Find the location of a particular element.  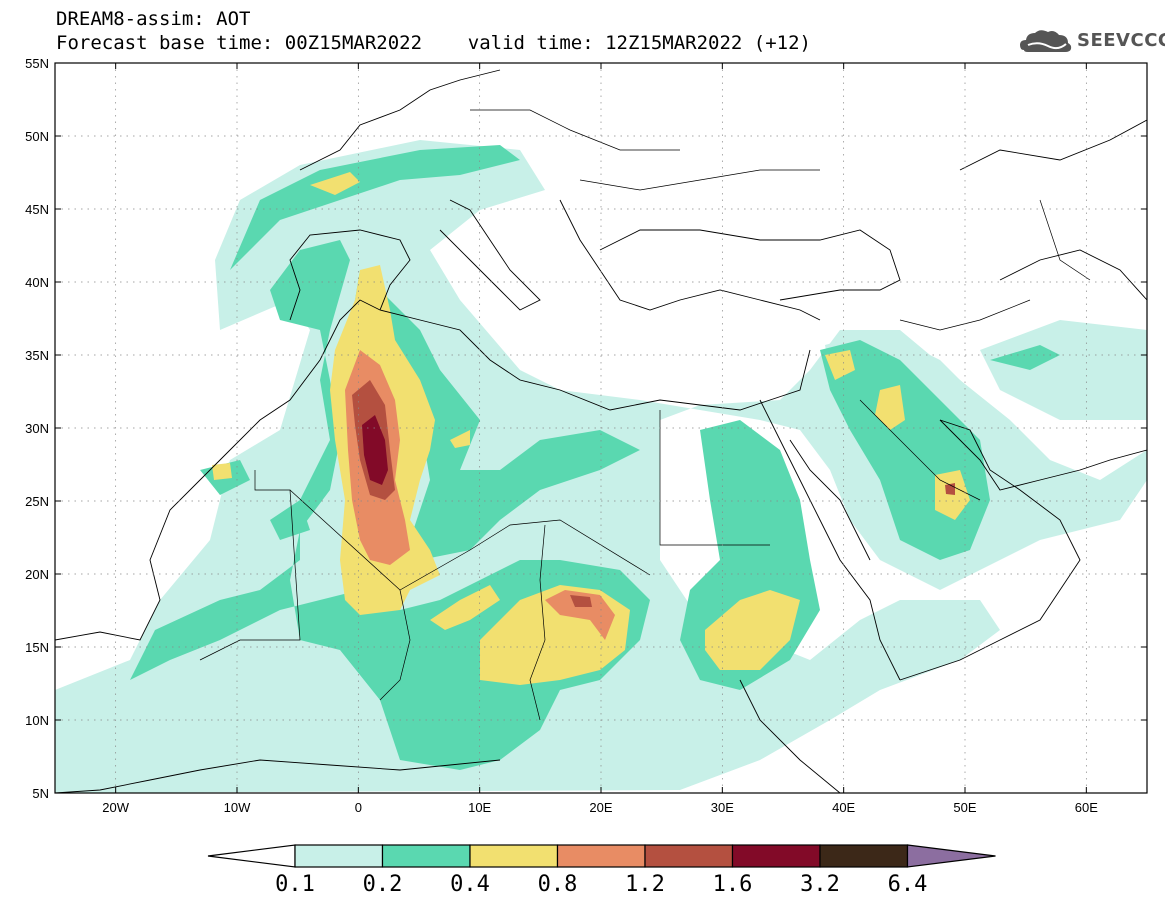

colorbar-label: 0.2 is located at coordinates (383, 884).